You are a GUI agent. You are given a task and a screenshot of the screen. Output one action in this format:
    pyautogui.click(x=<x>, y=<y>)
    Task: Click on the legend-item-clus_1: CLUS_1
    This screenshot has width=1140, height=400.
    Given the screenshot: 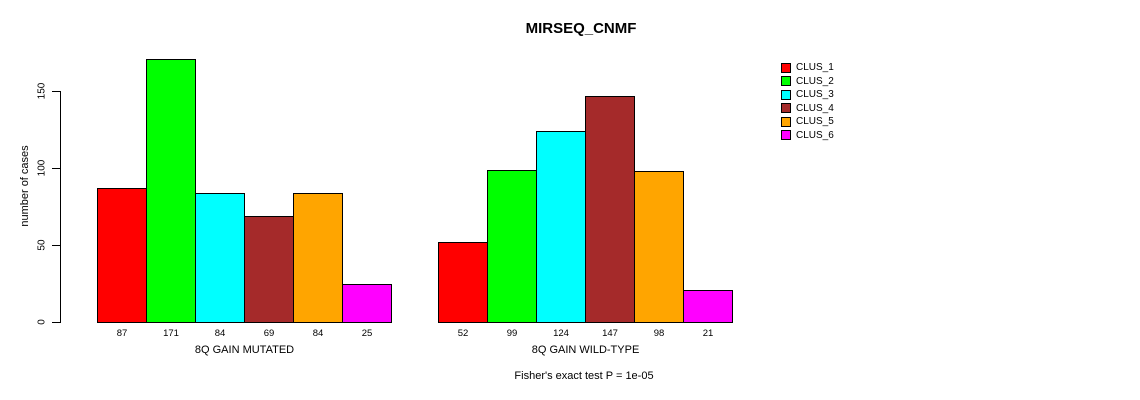 What is the action you would take?
    pyautogui.click(x=807, y=68)
    